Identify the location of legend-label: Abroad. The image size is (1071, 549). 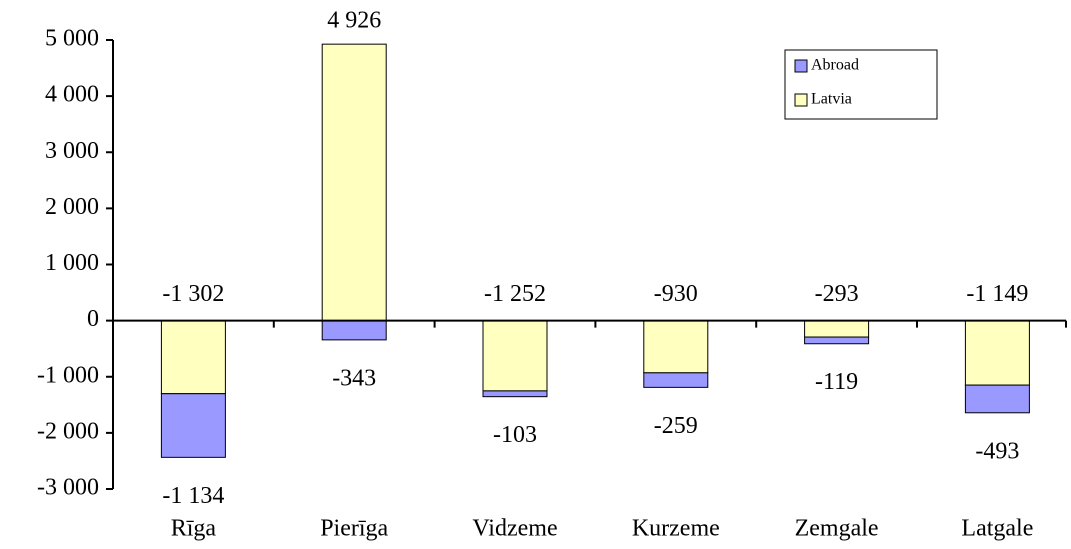
(835, 65).